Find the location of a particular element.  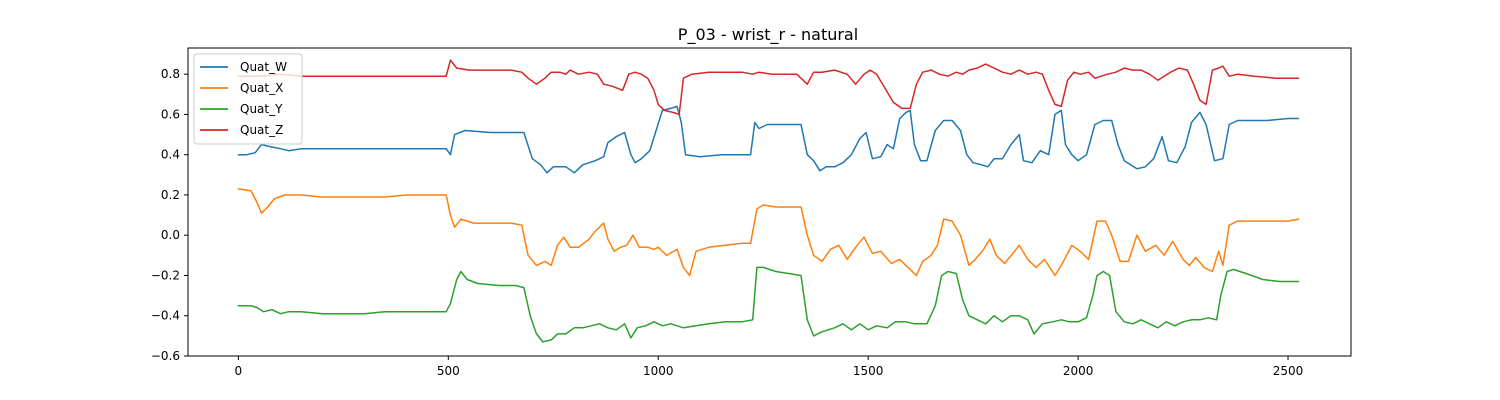

series-line-quat-z is located at coordinates (768, 87).